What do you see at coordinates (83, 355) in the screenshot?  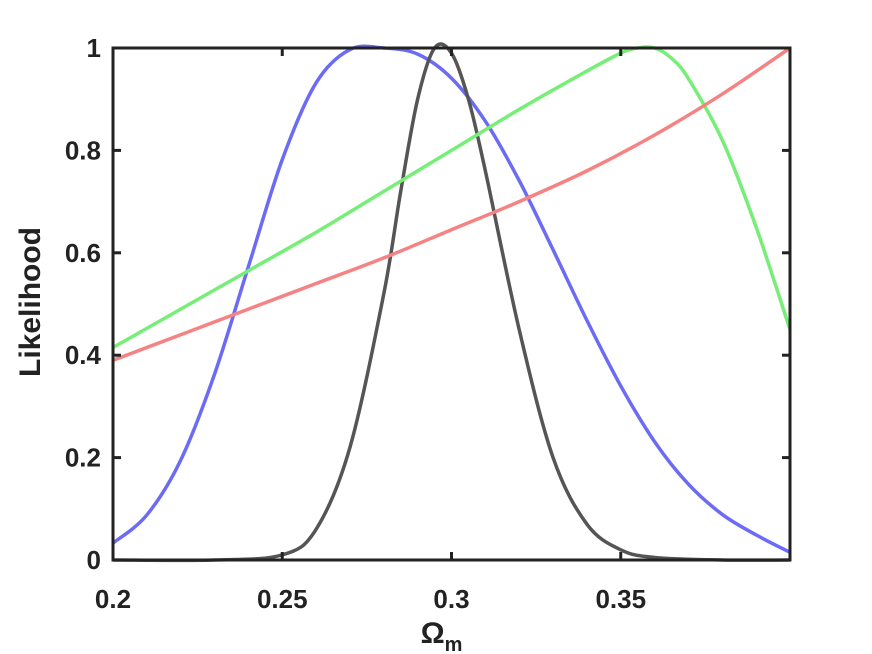 I see `y-tick-label: 0.4` at bounding box center [83, 355].